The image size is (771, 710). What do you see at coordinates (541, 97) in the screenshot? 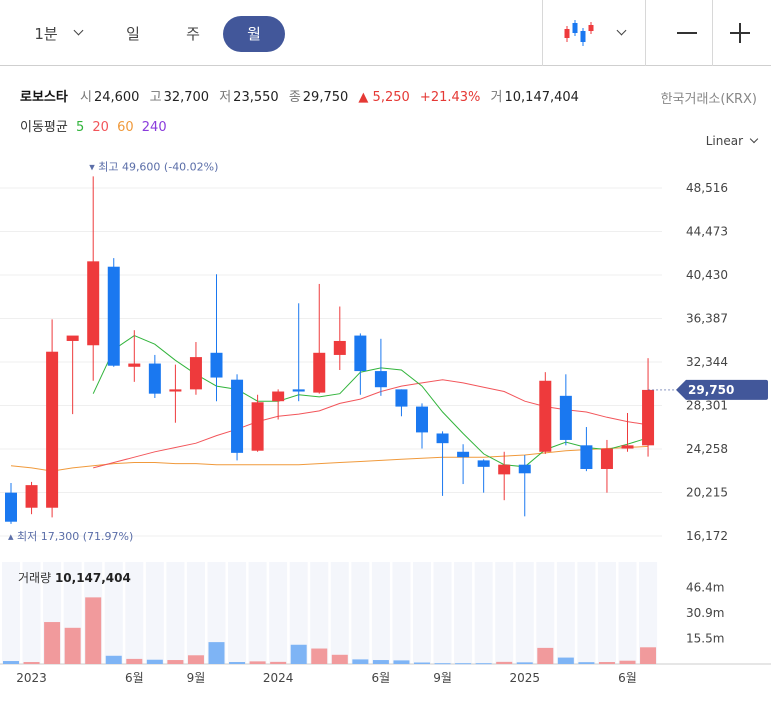
I see `volume-value: 10,147,404` at bounding box center [541, 97].